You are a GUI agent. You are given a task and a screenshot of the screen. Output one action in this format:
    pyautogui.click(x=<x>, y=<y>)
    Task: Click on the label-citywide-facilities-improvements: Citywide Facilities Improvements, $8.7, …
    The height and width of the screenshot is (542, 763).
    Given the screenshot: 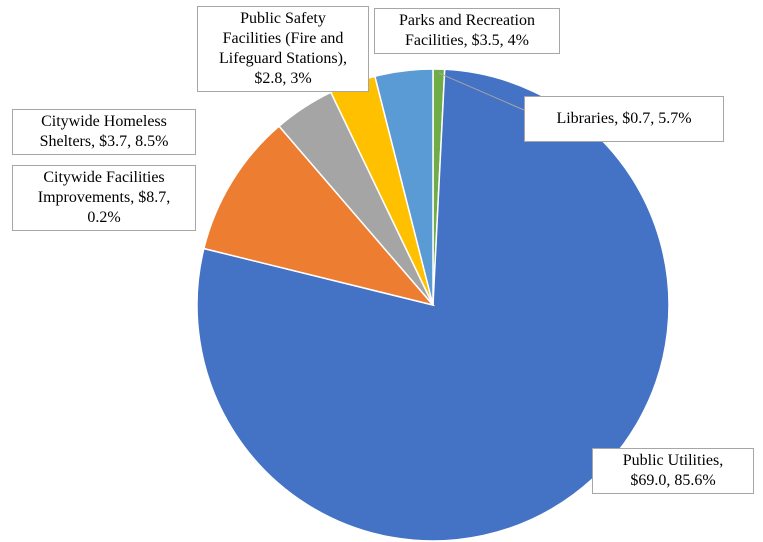 What is the action you would take?
    pyautogui.click(x=104, y=198)
    